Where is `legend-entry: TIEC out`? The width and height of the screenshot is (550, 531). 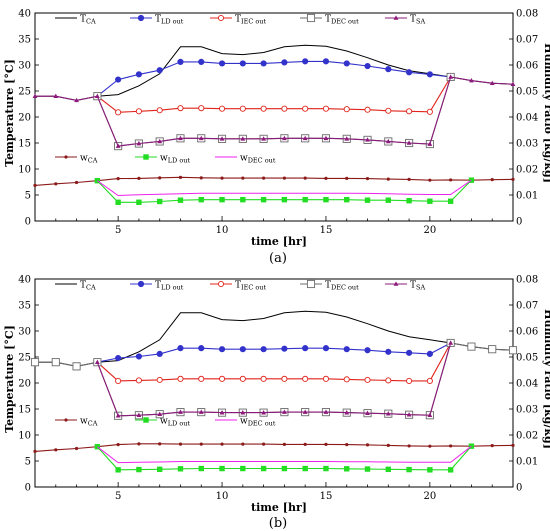 legend-entry: TIEC out is located at coordinates (238, 20).